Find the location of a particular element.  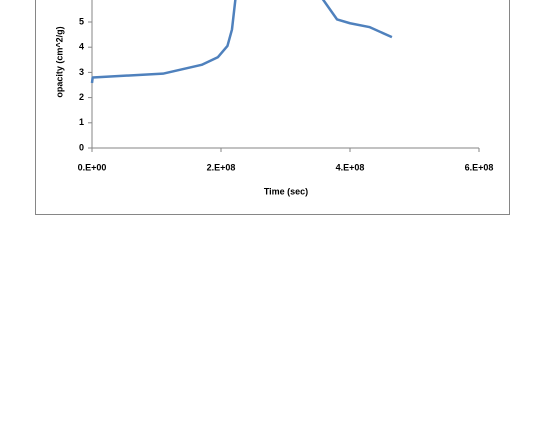

x-tick-label: 0.E+00 is located at coordinates (92, 167).